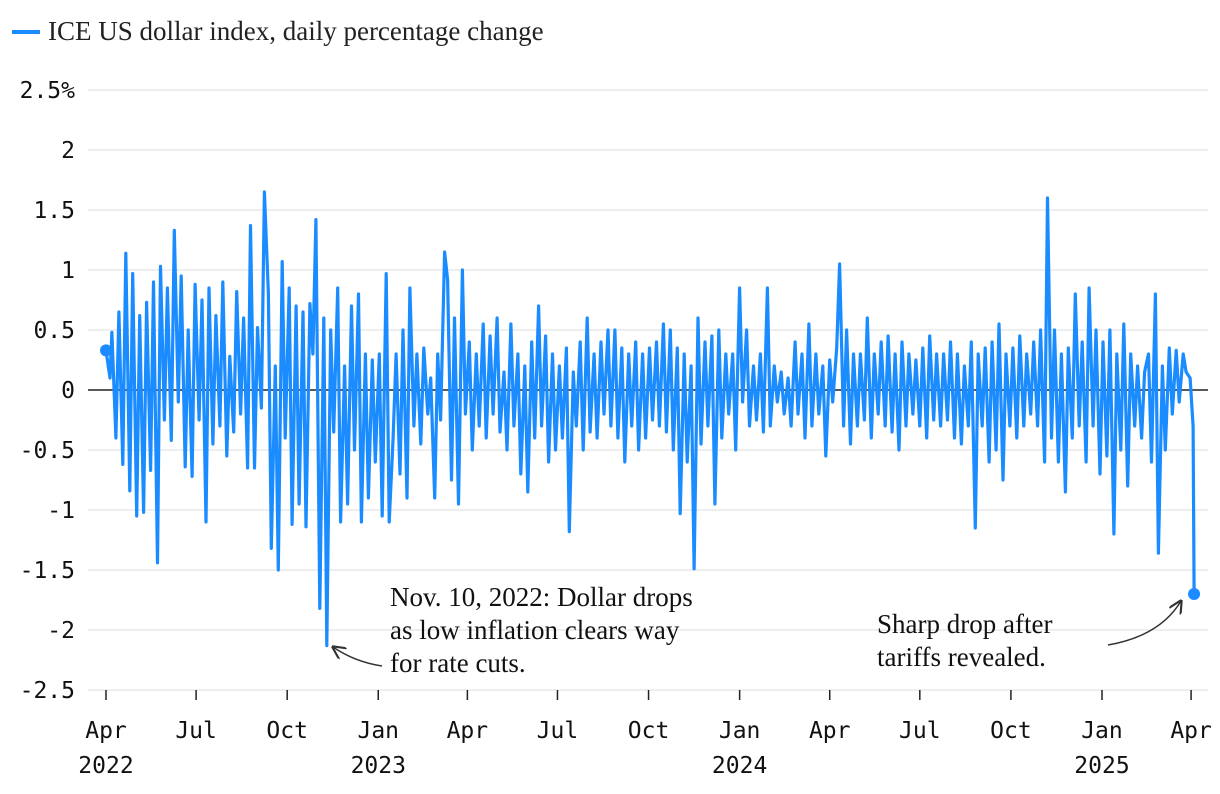  What do you see at coordinates (54, 211) in the screenshot?
I see `y-tick-label: 1.5` at bounding box center [54, 211].